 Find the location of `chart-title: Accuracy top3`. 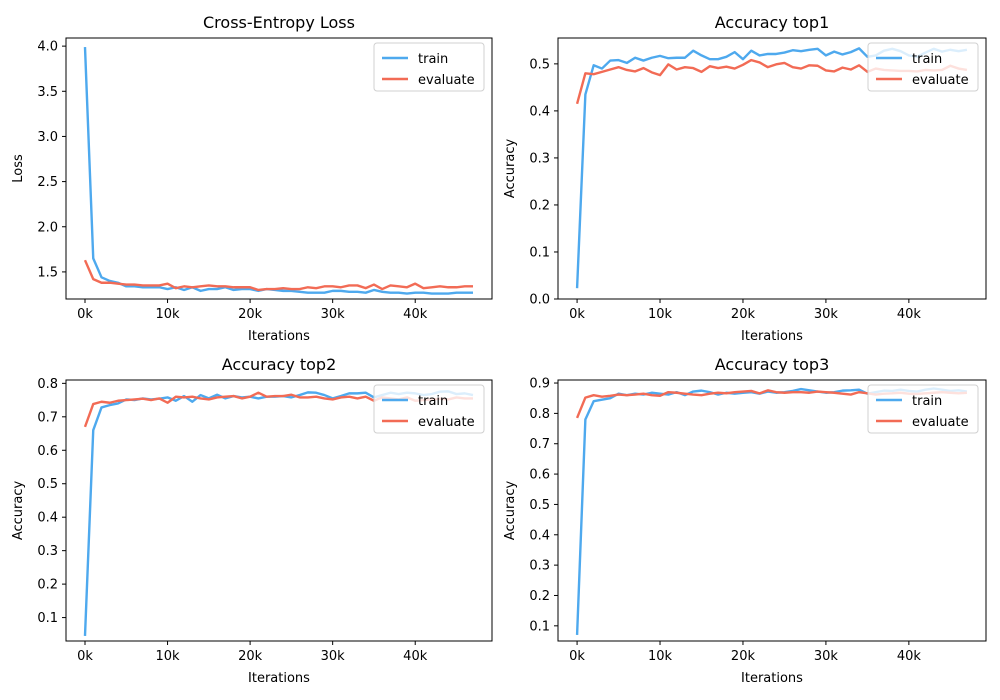

chart-title: Accuracy top3 is located at coordinates (772, 364).